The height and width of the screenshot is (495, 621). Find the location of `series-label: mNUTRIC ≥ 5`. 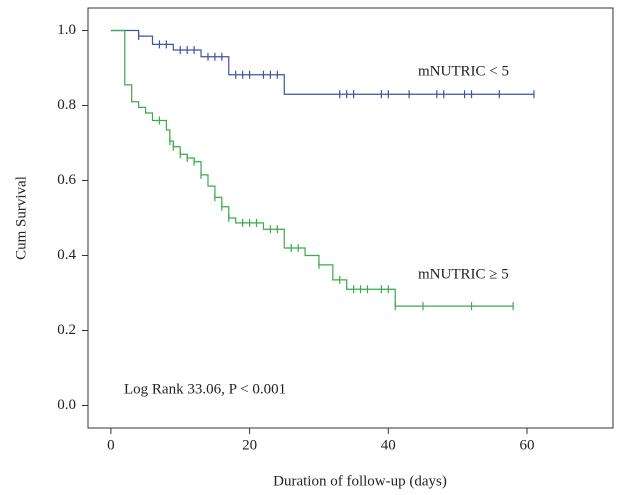

series-label: mNUTRIC ≥ 5 is located at coordinates (463, 274).